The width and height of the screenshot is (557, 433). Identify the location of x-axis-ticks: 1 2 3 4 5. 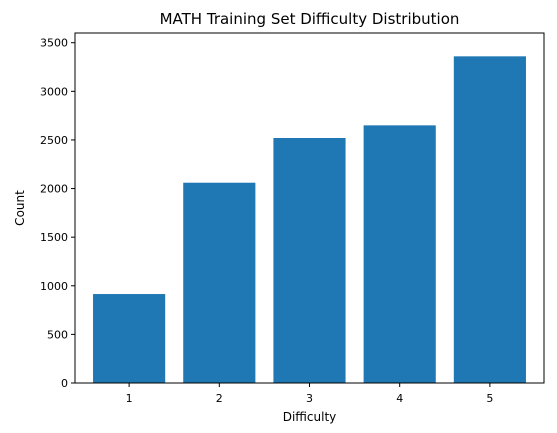
(309, 394).